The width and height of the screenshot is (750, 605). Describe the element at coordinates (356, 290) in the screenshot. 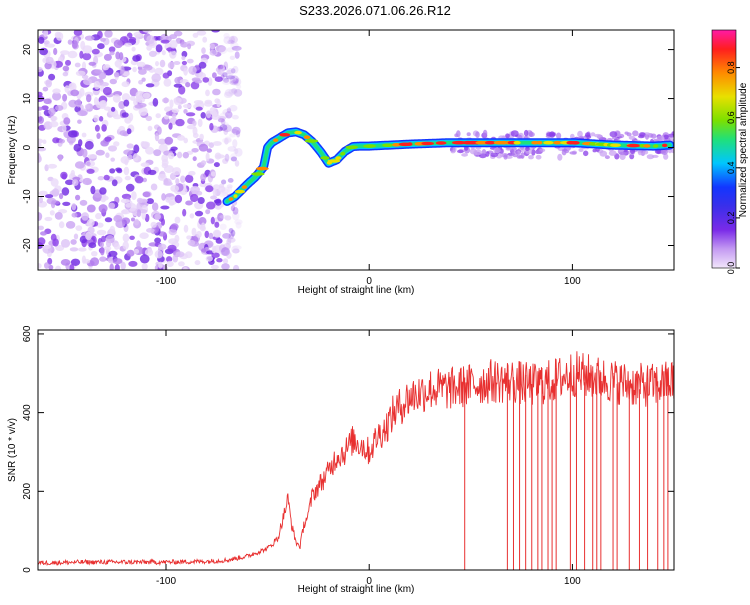

I see `spectrogram-x-label: Height of straight line (km)` at that location.